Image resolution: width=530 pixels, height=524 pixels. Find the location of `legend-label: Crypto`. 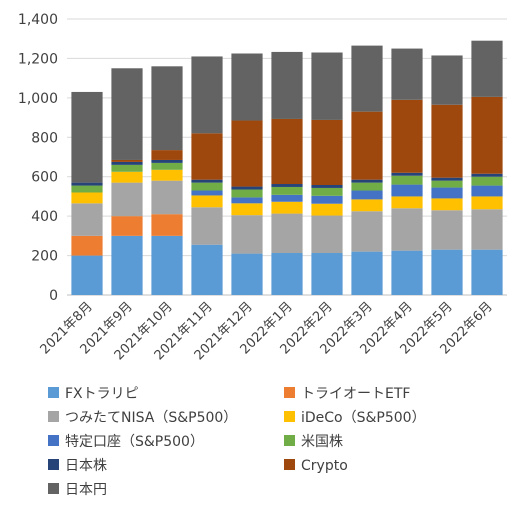

legend-label: Crypto is located at coordinates (324, 466).